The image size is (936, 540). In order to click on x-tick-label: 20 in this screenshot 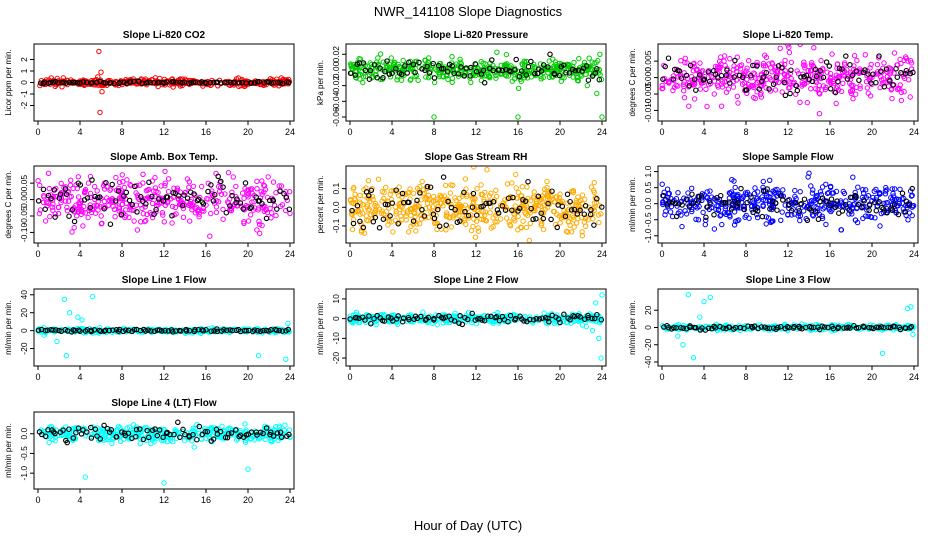, I will do `click(248, 132)`.